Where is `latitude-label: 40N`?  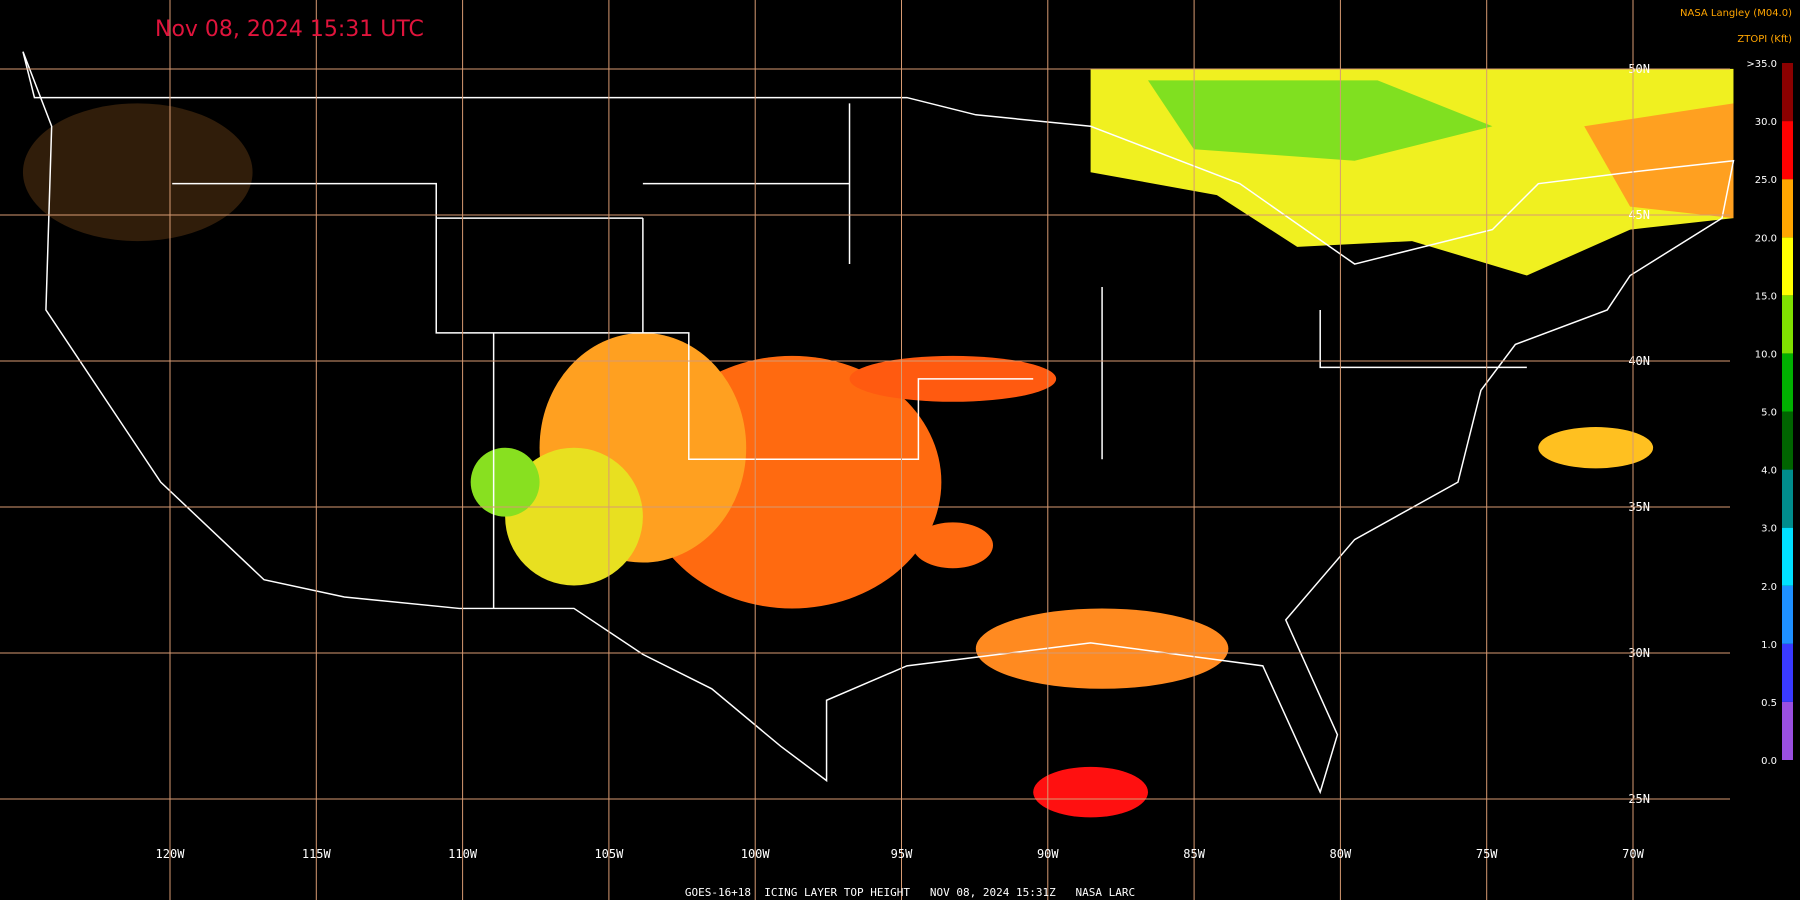
latitude-label: 40N is located at coordinates (1639, 361).